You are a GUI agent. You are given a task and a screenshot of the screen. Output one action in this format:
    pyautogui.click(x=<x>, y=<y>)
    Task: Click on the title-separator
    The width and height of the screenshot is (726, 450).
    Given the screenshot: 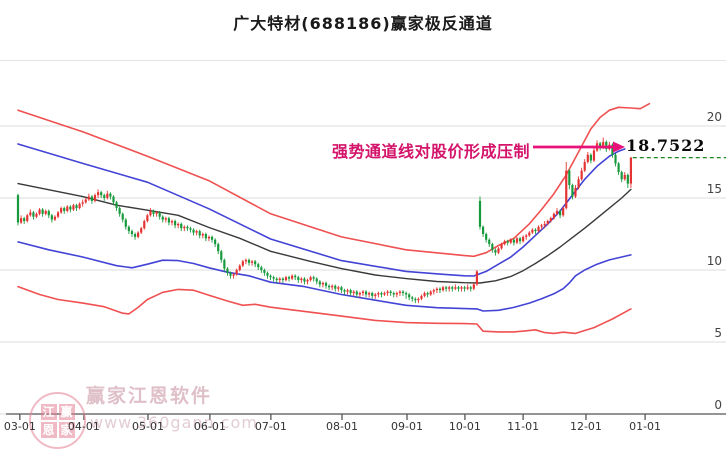 What is the action you would take?
    pyautogui.click(x=363, y=60)
    